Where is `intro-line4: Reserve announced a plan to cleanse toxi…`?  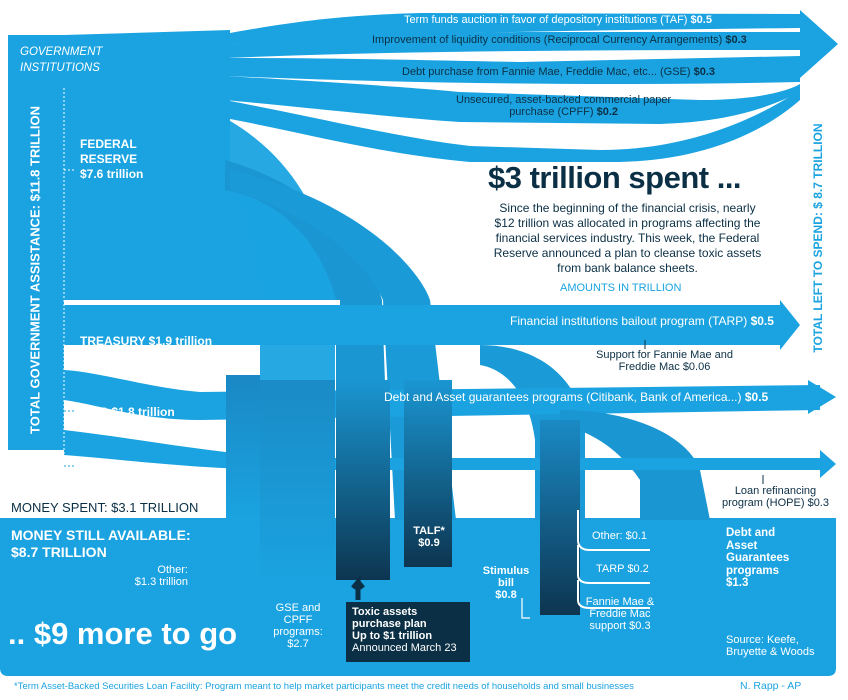 intro-line4: Reserve announced a plan to cleanse toxi… is located at coordinates (627, 253).